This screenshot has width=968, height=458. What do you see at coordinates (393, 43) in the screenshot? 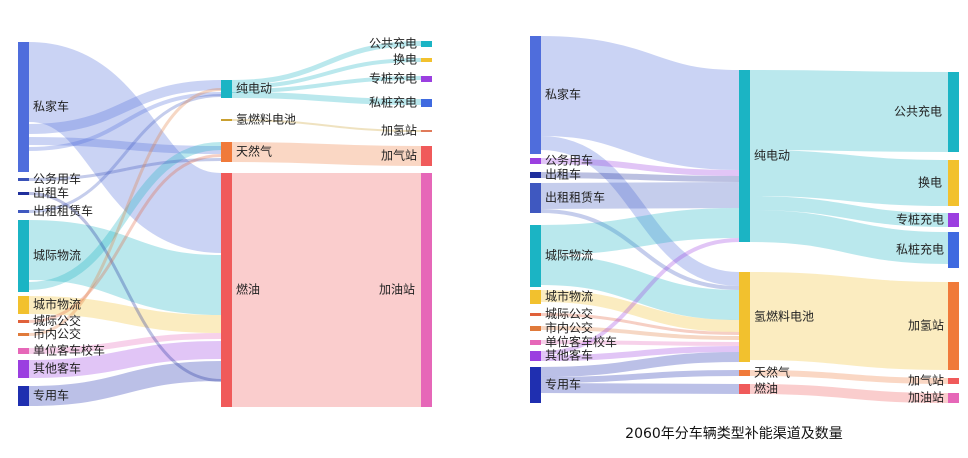
I see `node-label-ggcd: 公共充电` at bounding box center [393, 43].